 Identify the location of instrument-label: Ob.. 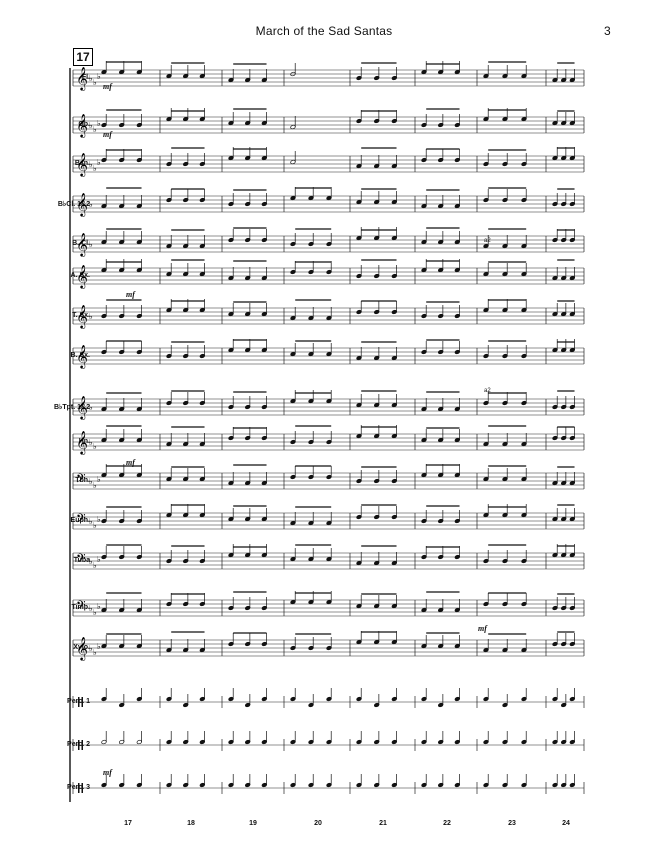
(84, 124).